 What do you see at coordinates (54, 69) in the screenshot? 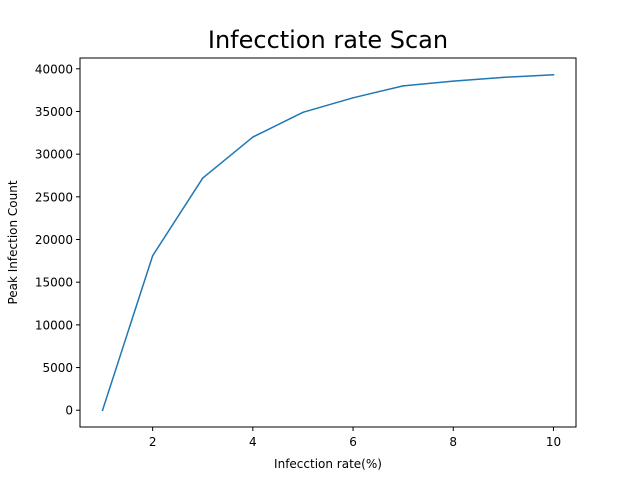
I see `y-tick-label: 40000` at bounding box center [54, 69].